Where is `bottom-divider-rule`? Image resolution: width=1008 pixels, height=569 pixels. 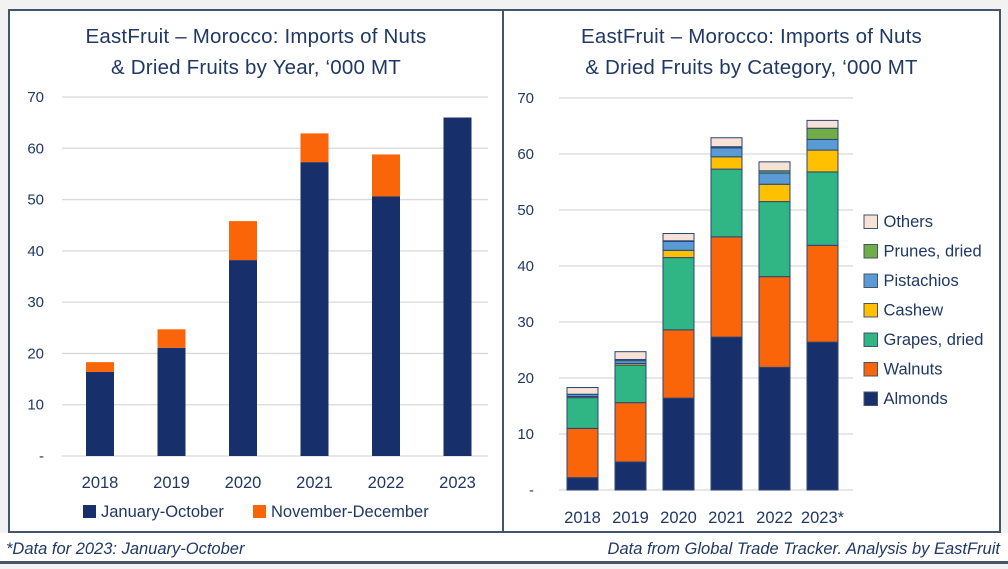 bottom-divider-rule is located at coordinates (504, 562).